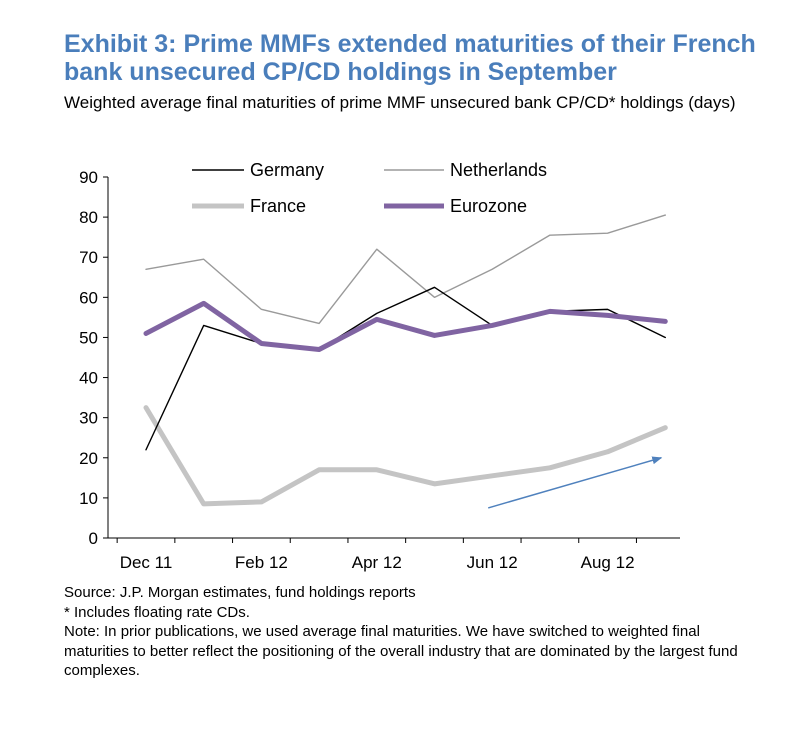  I want to click on legend-label-netherlands: Netherlands, so click(498, 170).